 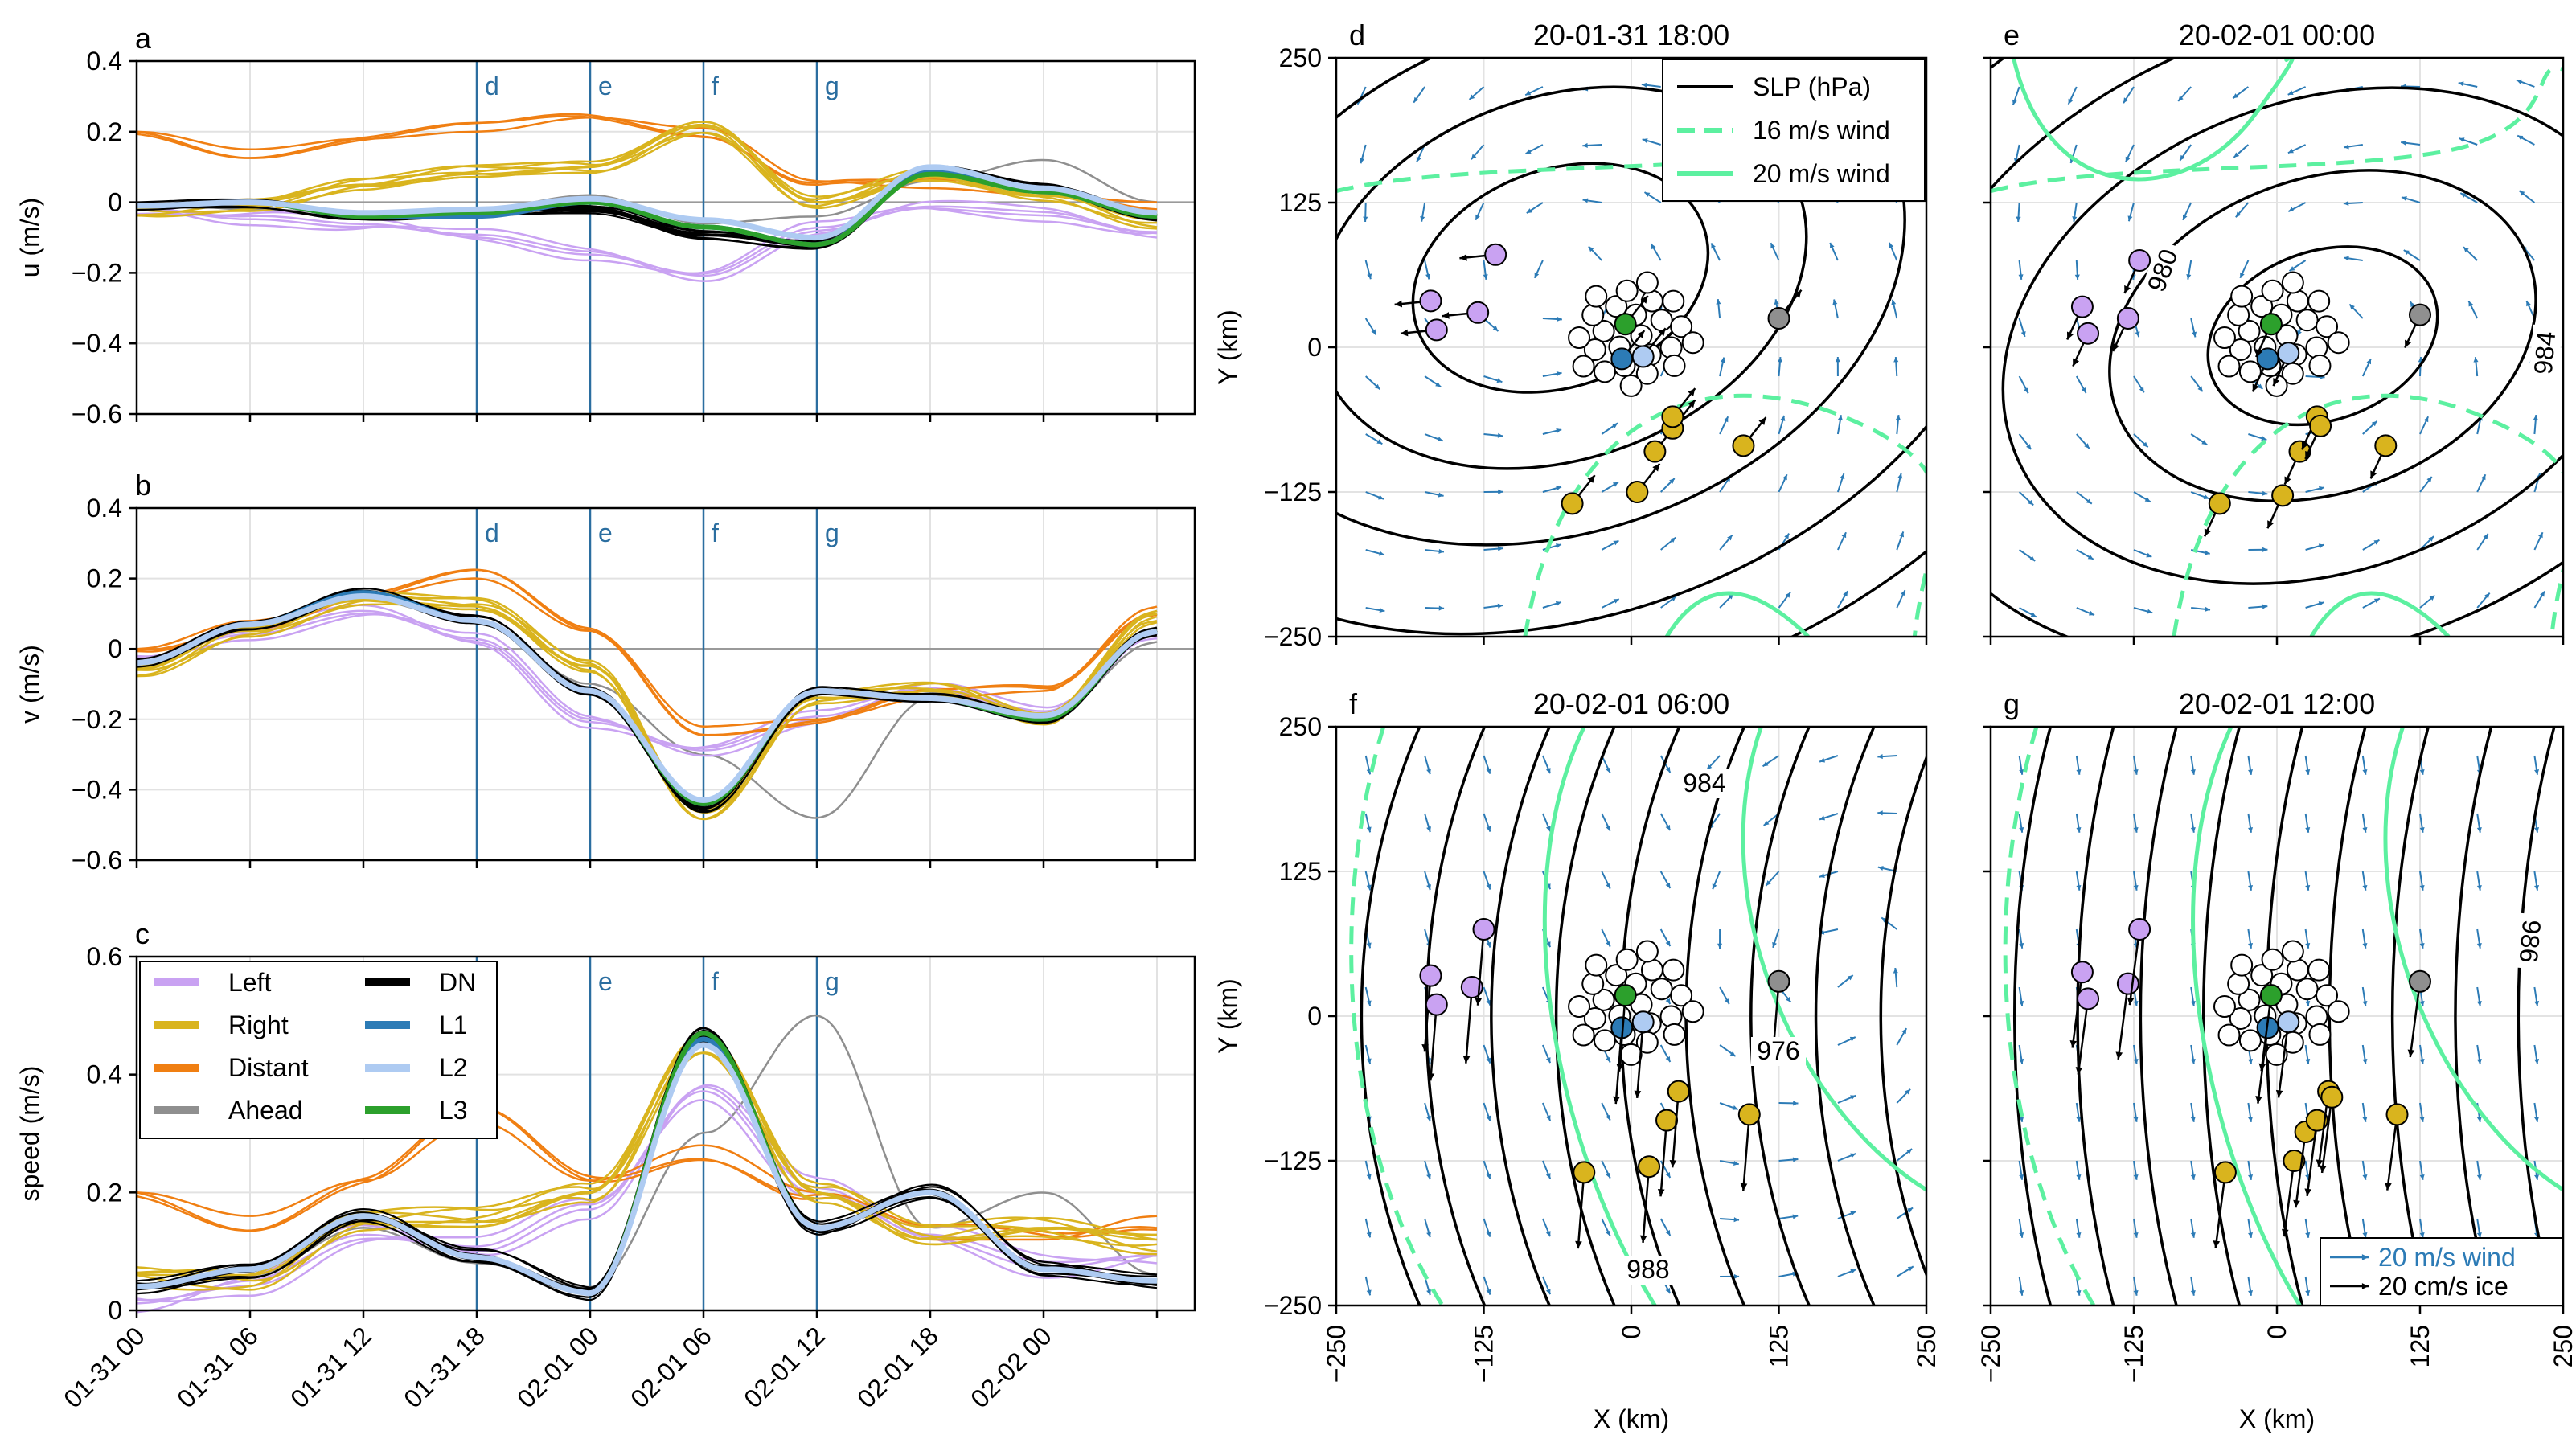 What do you see at coordinates (2365, 1257) in the screenshot?
I see `legend-wind-arrow-head` at bounding box center [2365, 1257].